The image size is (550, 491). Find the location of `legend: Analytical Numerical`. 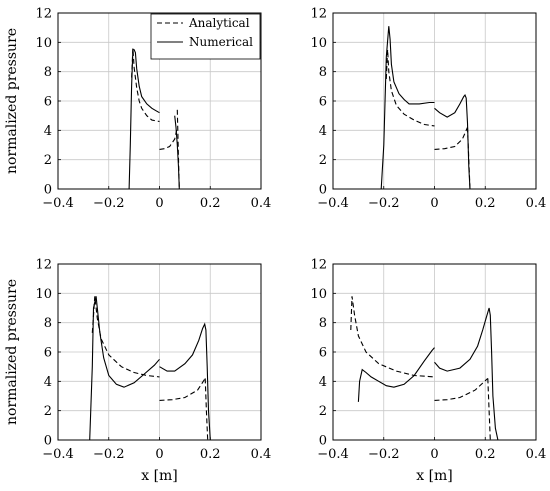

legend: Analytical Numerical is located at coordinates (205, 36).